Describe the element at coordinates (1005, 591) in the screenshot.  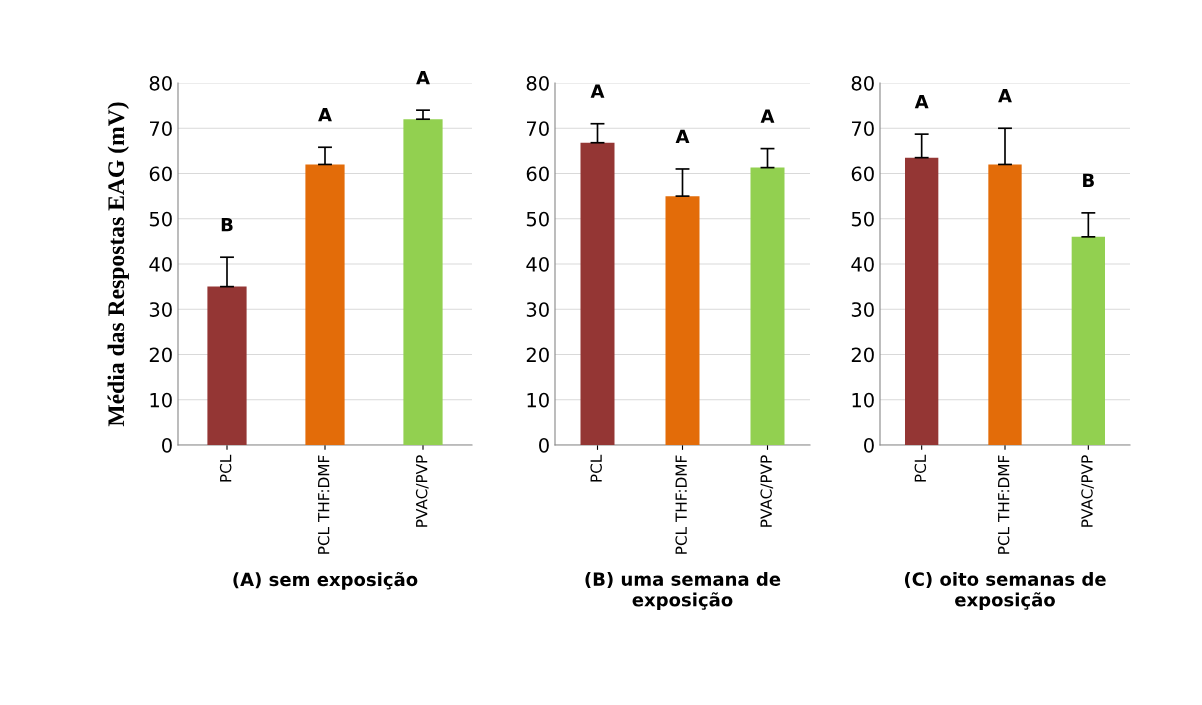
I see `x-axis-title: (C) oito semanas de exposição` at that location.